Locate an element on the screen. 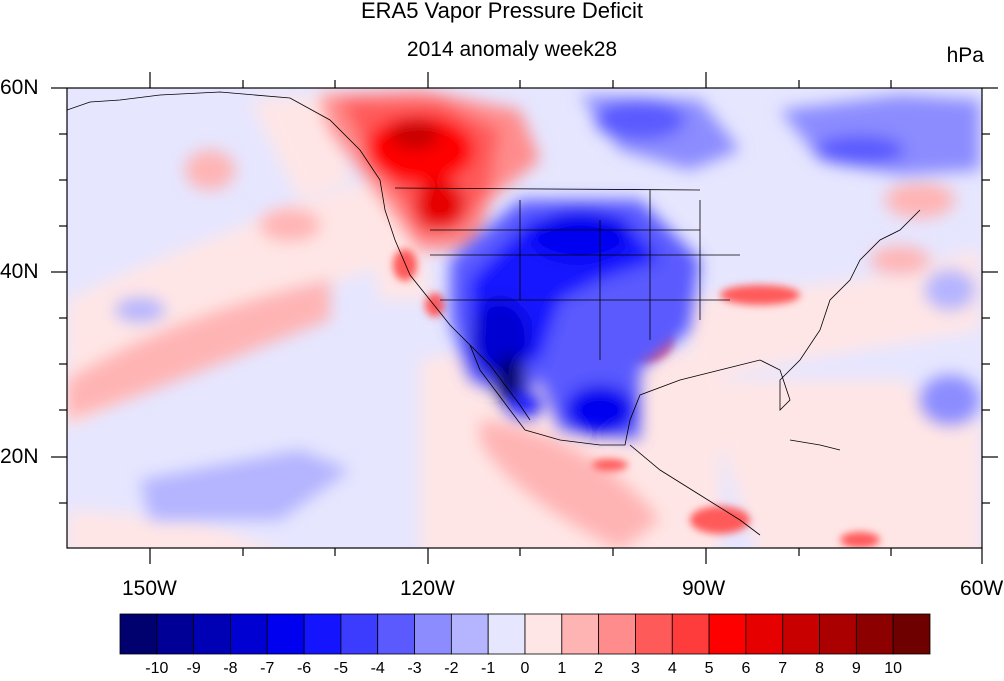 This screenshot has height=681, width=1004. colorbar-label: -3 is located at coordinates (414, 668).